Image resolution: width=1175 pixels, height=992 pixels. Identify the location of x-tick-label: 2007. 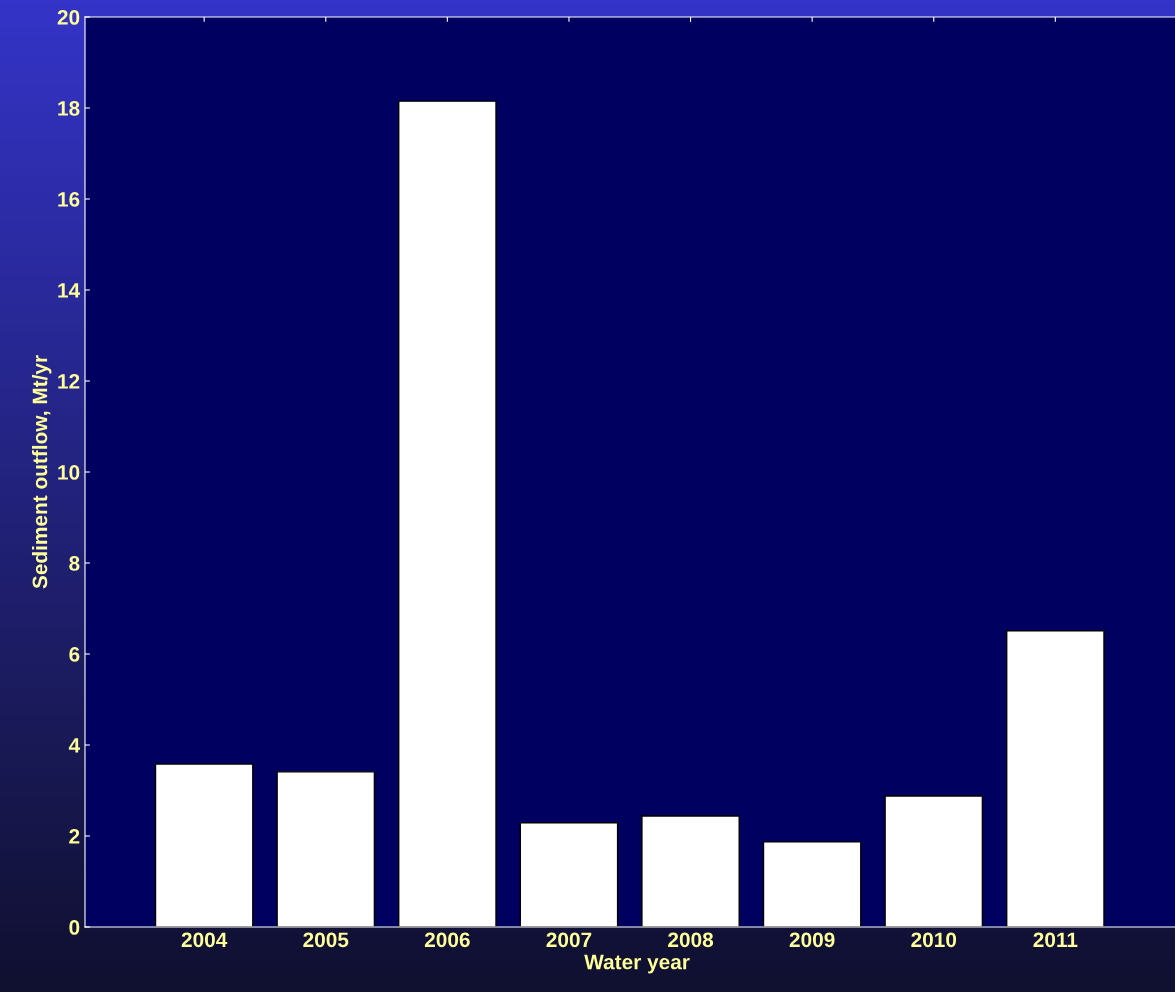
(569, 940).